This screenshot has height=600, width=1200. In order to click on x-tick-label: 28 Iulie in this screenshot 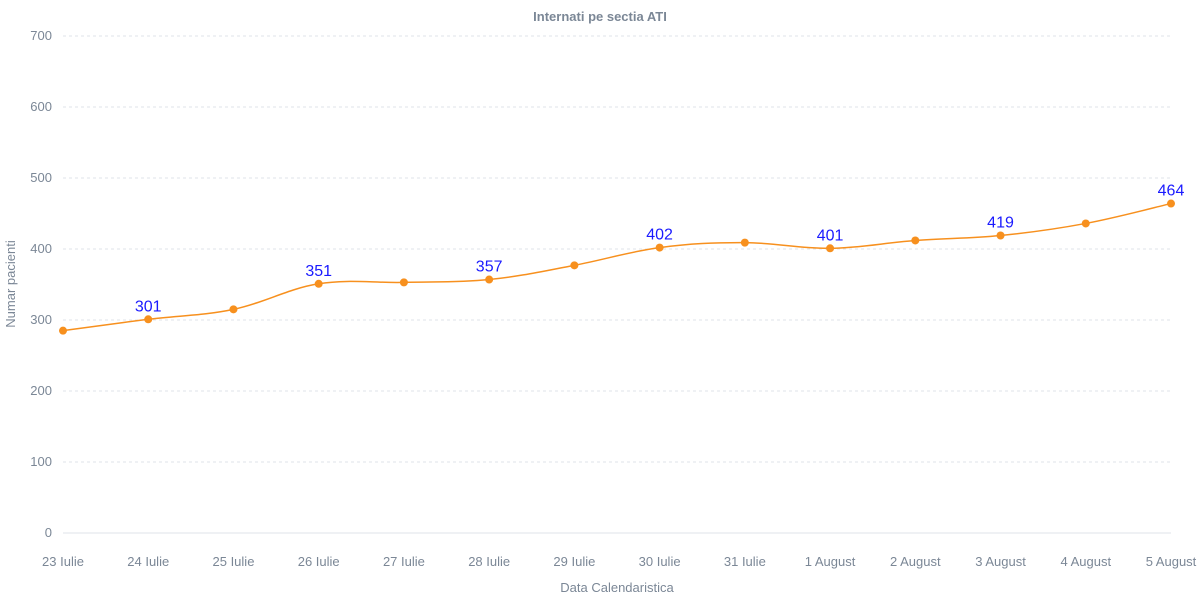, I will do `click(489, 561)`.